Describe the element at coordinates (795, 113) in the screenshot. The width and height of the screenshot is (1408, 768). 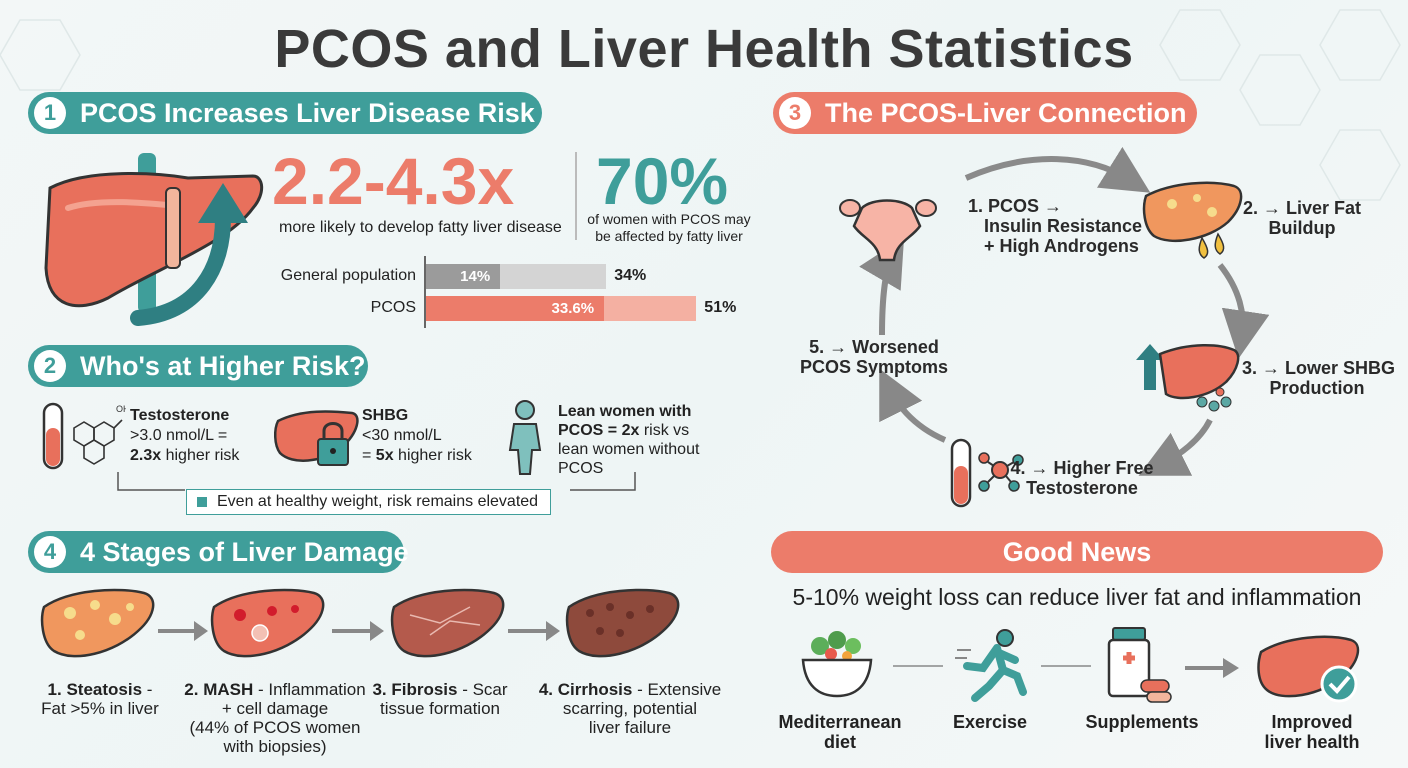
I see `section3-number: 3` at that location.